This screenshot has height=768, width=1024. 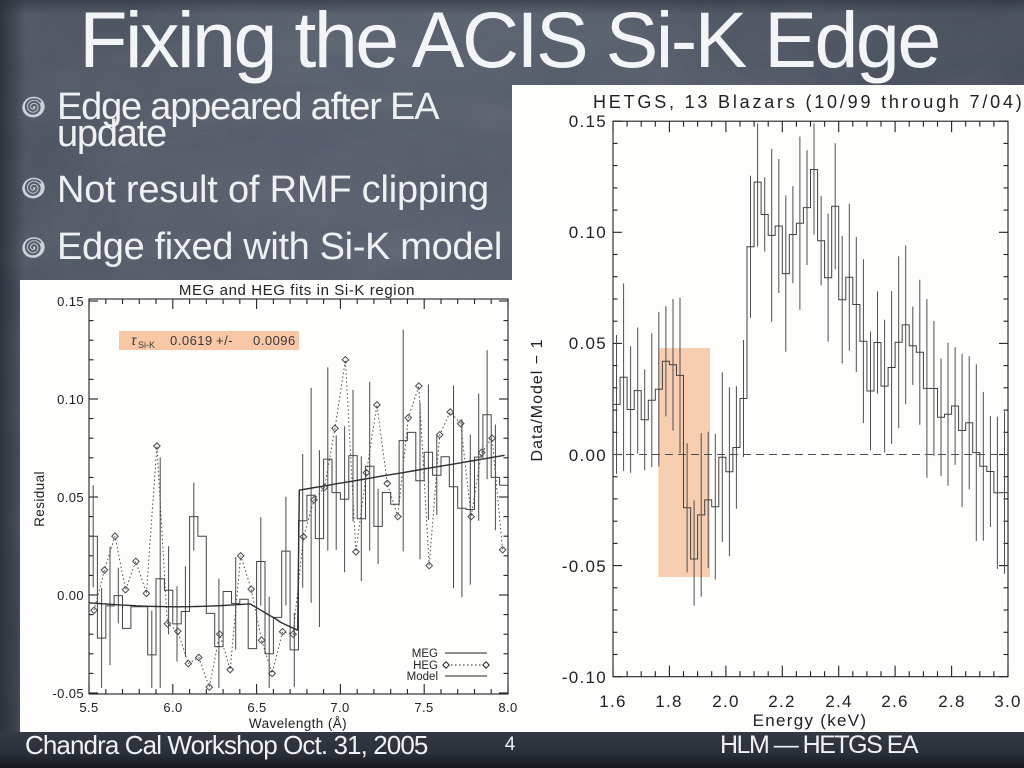 I want to click on svg-text:MEG and HEG fits in Si-K regio: MEG and HEG fits in Si-K region, so click(x=297, y=290).